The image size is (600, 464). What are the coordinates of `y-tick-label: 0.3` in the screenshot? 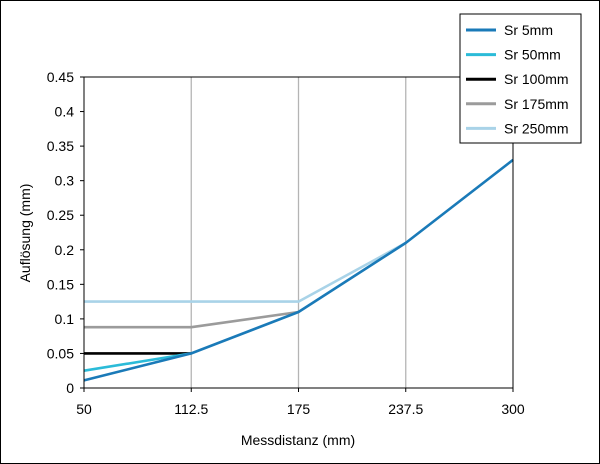 It's located at (65, 181).